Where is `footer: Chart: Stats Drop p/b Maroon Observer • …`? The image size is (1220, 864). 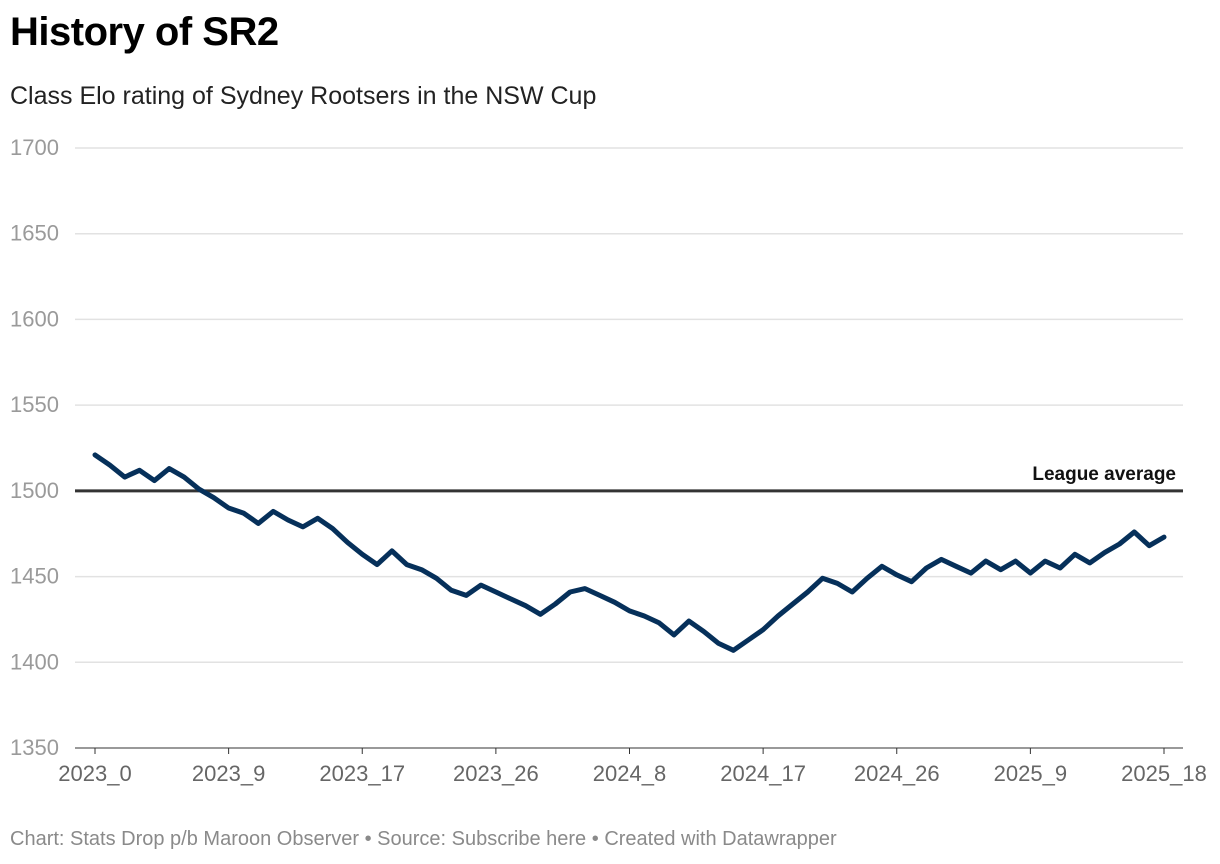 footer: Chart: Stats Drop p/b Maroon Observer • … is located at coordinates (423, 839).